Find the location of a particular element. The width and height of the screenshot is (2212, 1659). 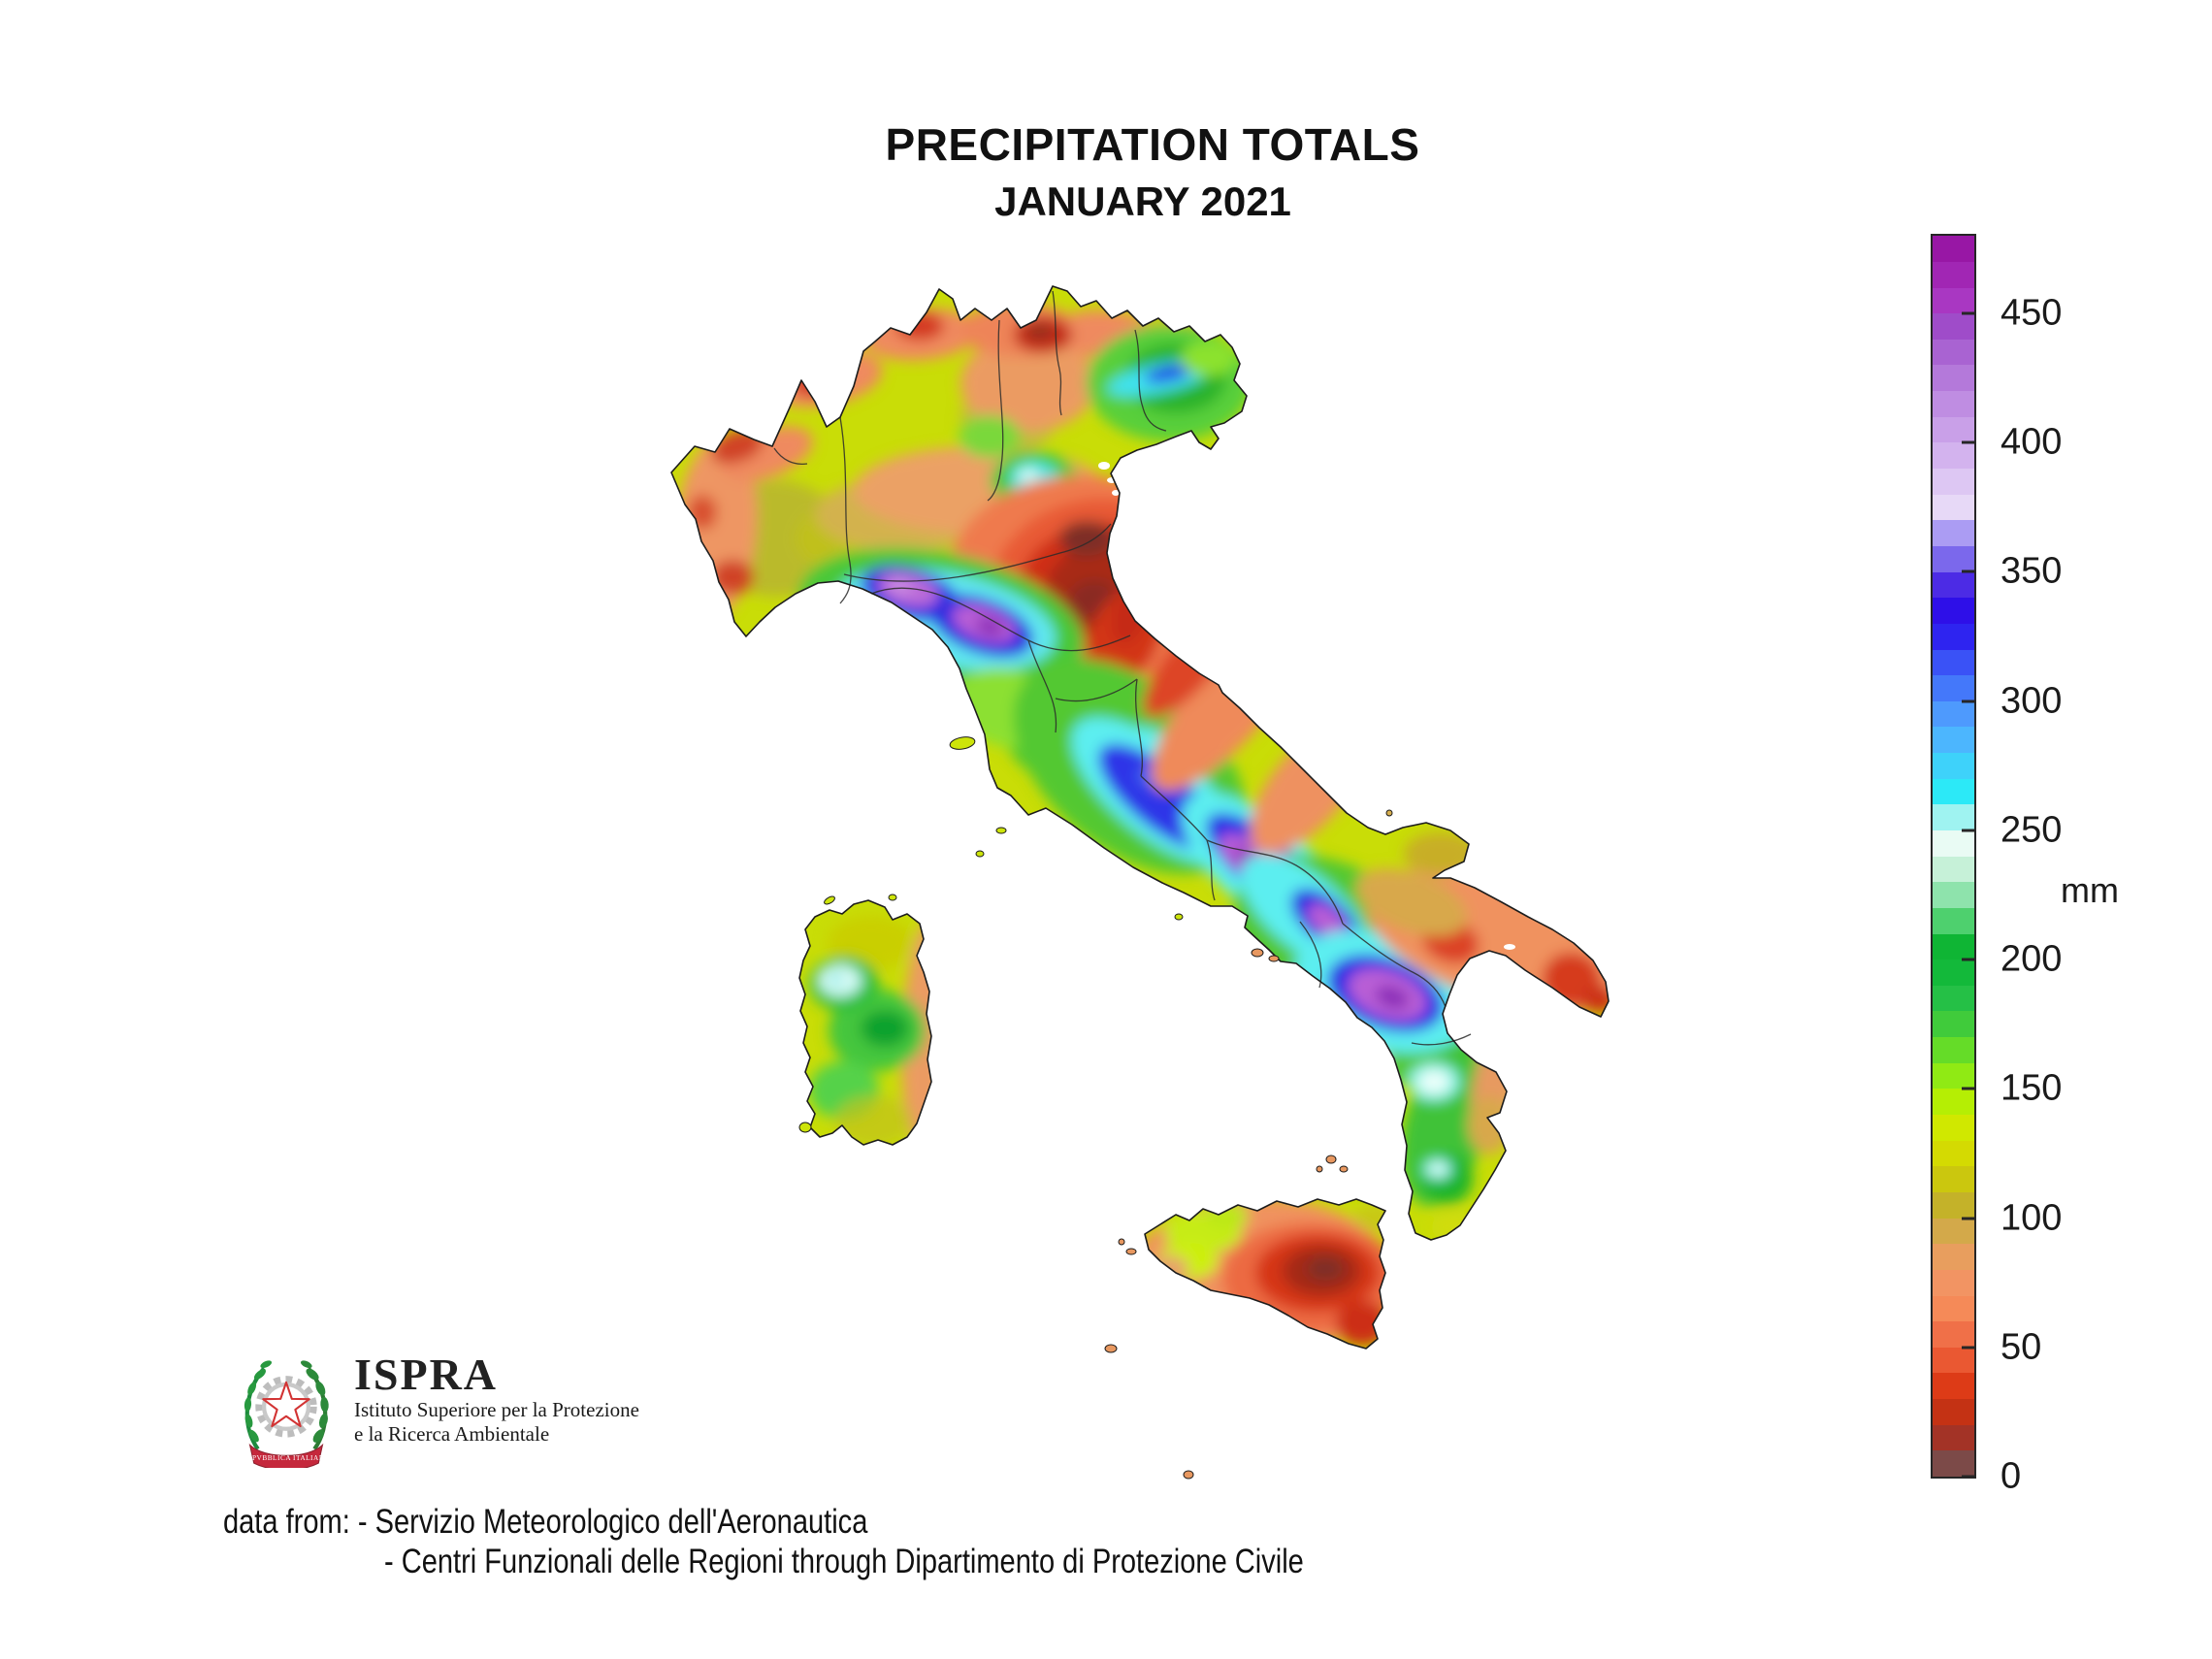

colorbar-tick-label: 100 is located at coordinates (2032, 1218).